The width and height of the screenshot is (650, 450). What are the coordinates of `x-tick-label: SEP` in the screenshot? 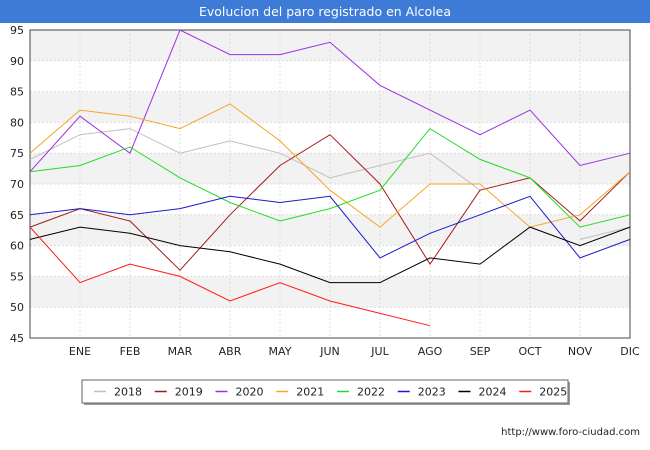 It's located at (480, 351).